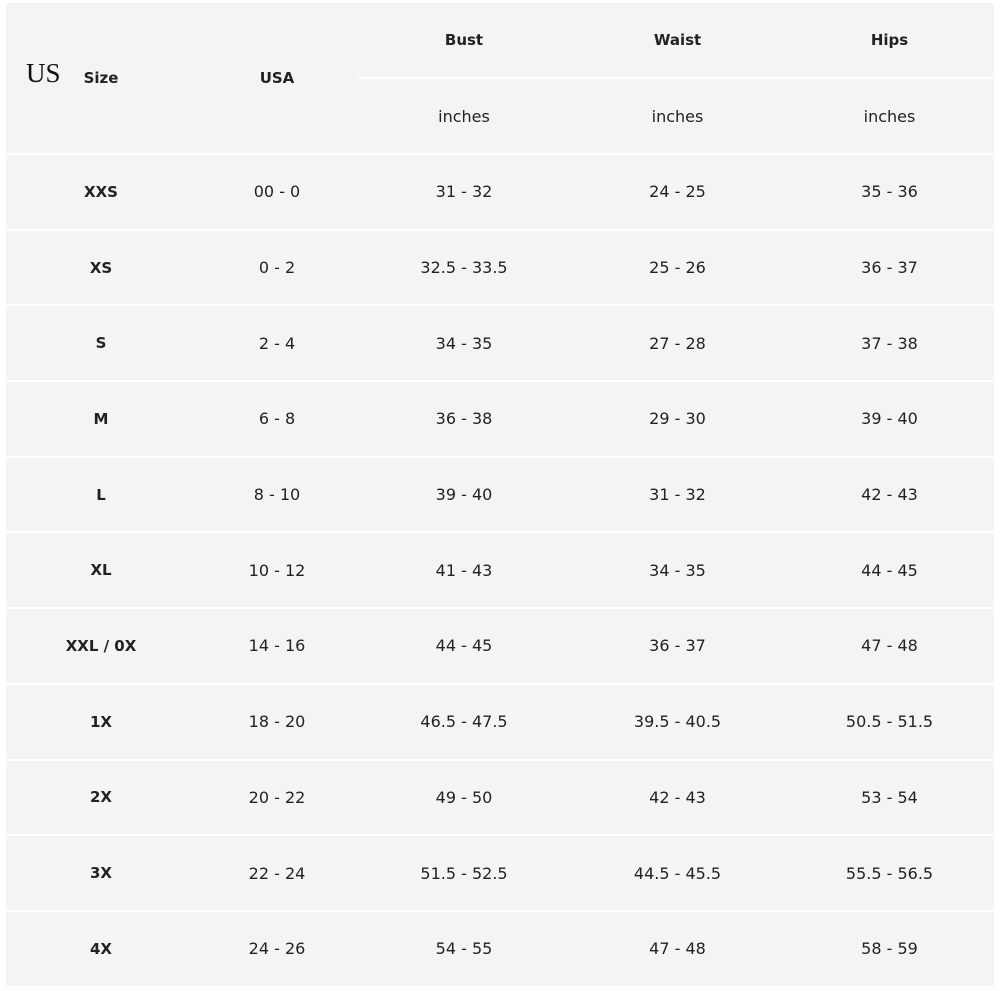 This screenshot has width=1000, height=991. Describe the element at coordinates (677, 116) in the screenshot. I see `unit-waist: inches` at that location.